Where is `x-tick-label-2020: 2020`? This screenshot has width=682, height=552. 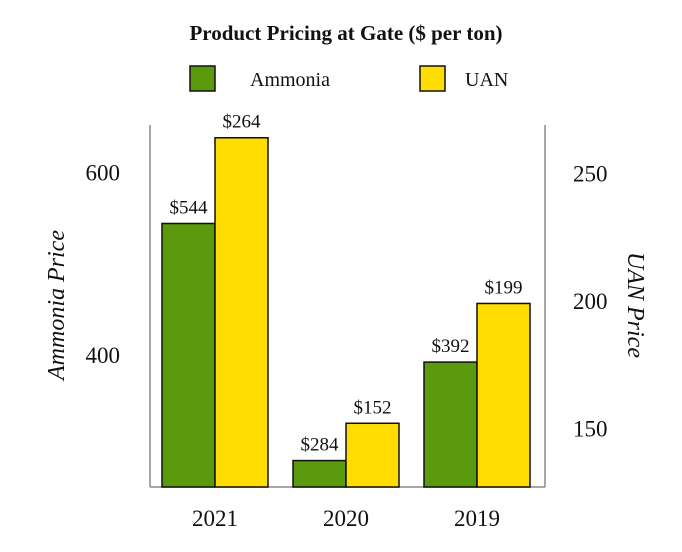
x-tick-label-2020: 2020 is located at coordinates (346, 518).